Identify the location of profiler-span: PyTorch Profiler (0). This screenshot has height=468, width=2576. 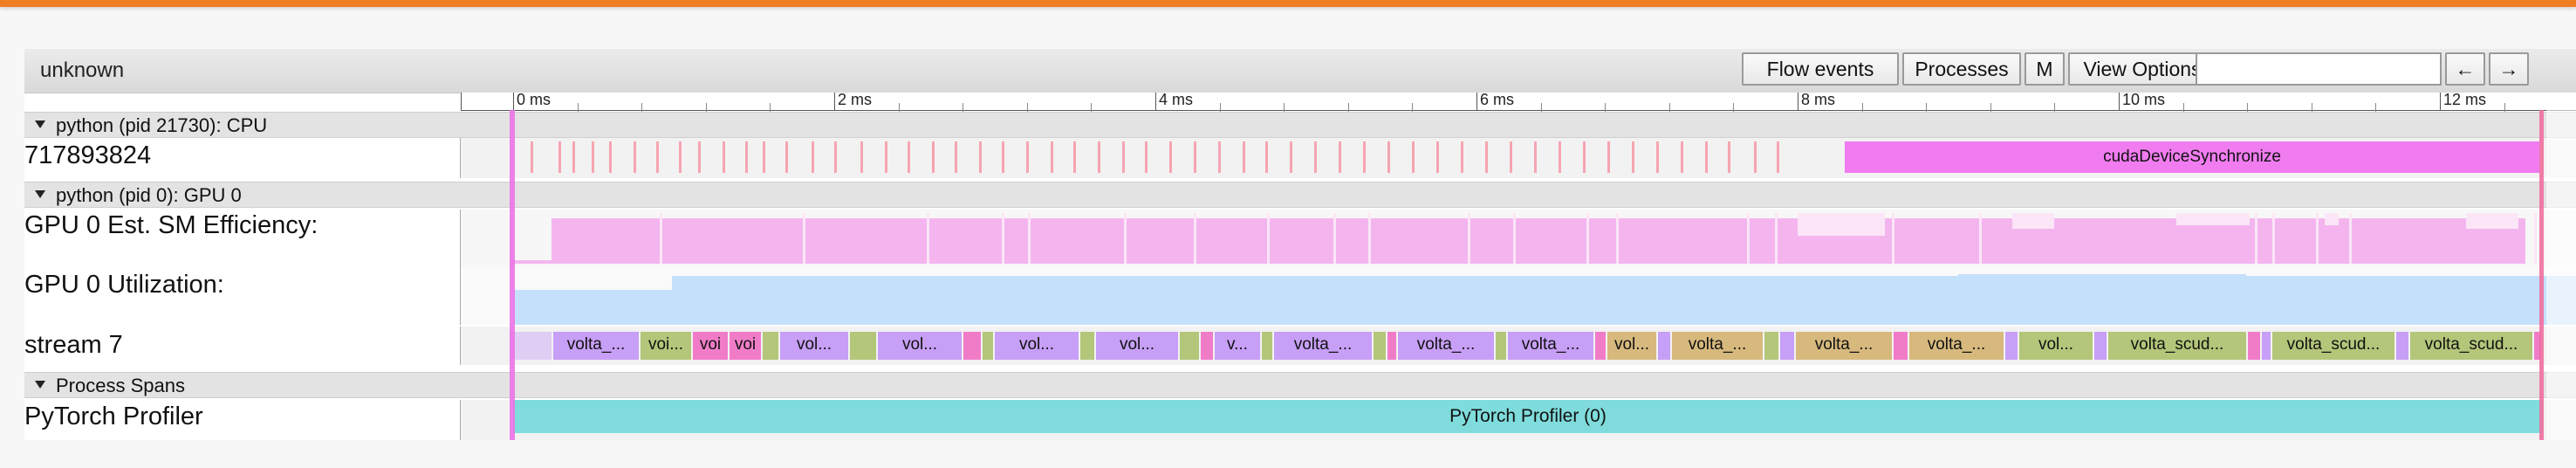
(1528, 416).